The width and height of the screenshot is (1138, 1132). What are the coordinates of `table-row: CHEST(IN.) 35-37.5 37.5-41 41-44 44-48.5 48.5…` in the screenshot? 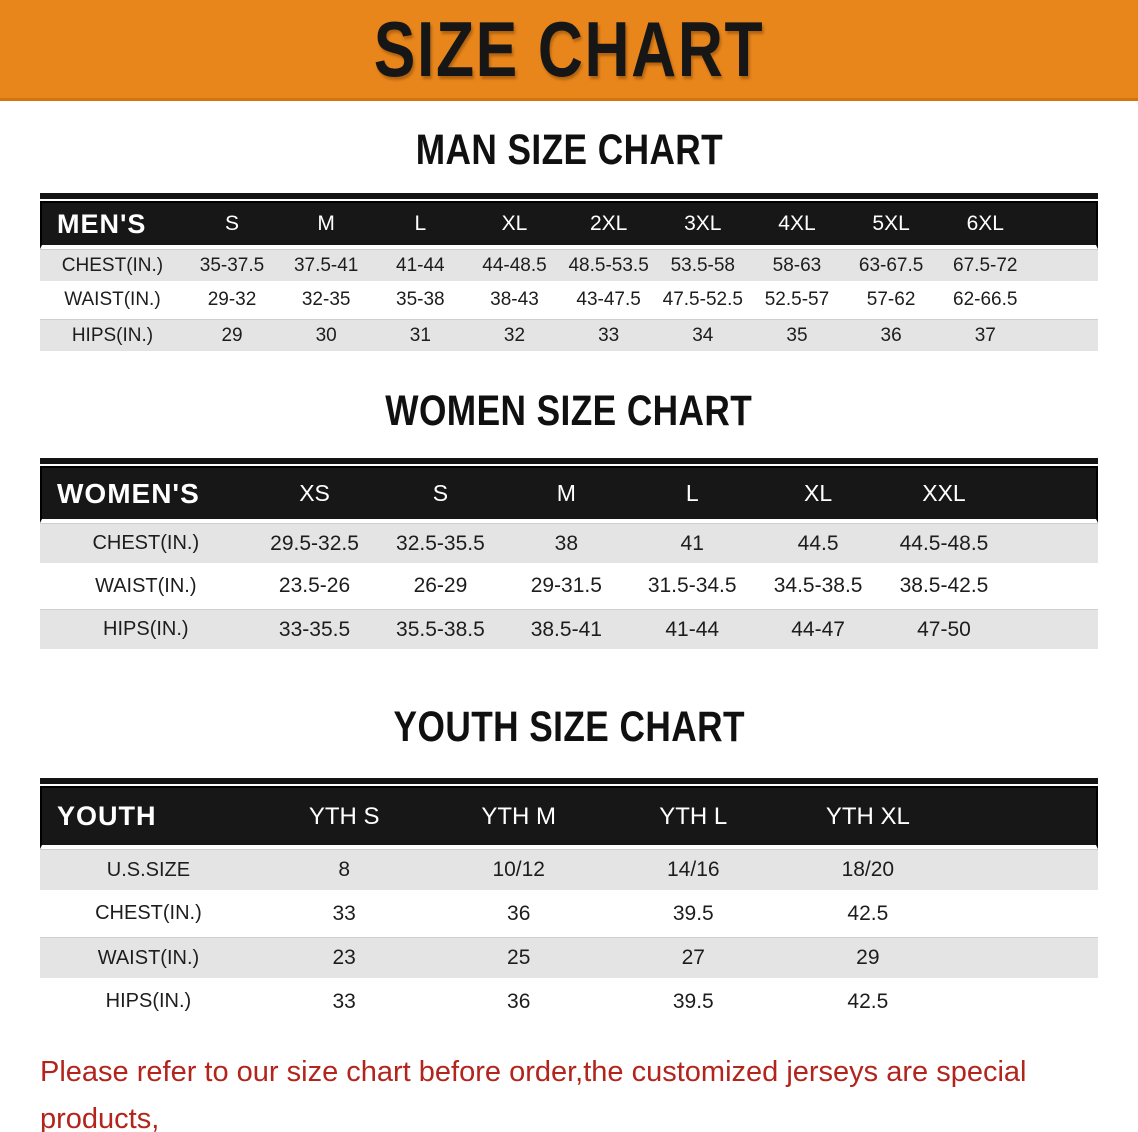 It's located at (569, 266).